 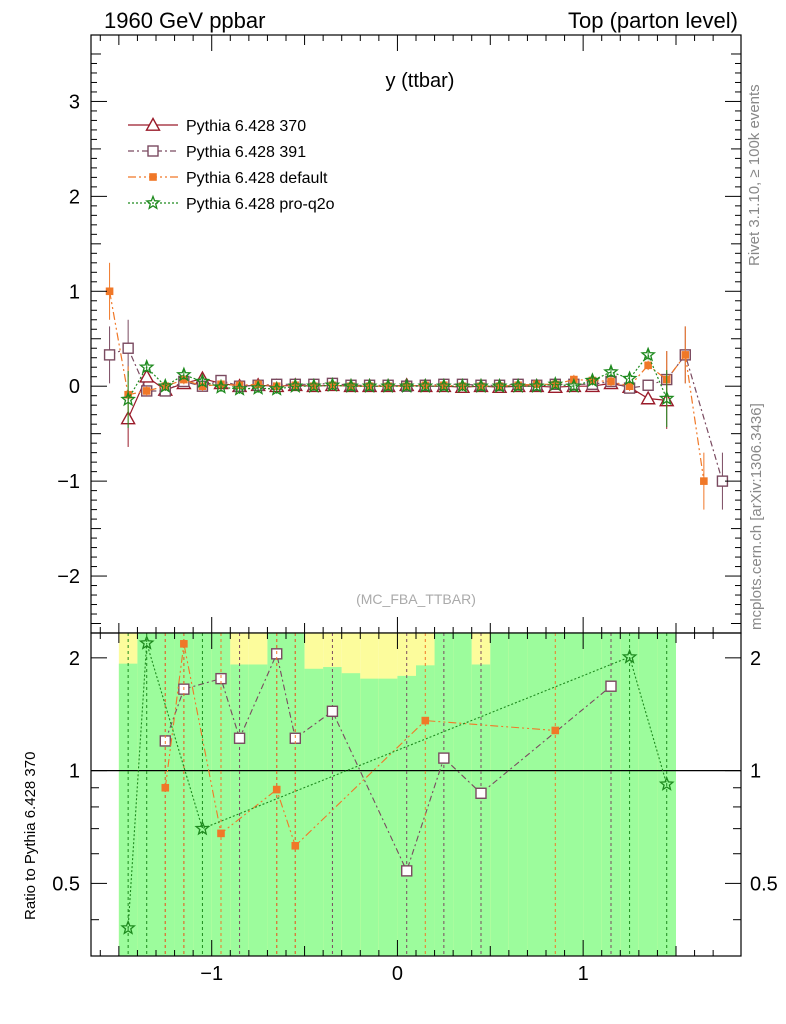 I want to click on x-tick-label: 1, so click(x=583, y=974).